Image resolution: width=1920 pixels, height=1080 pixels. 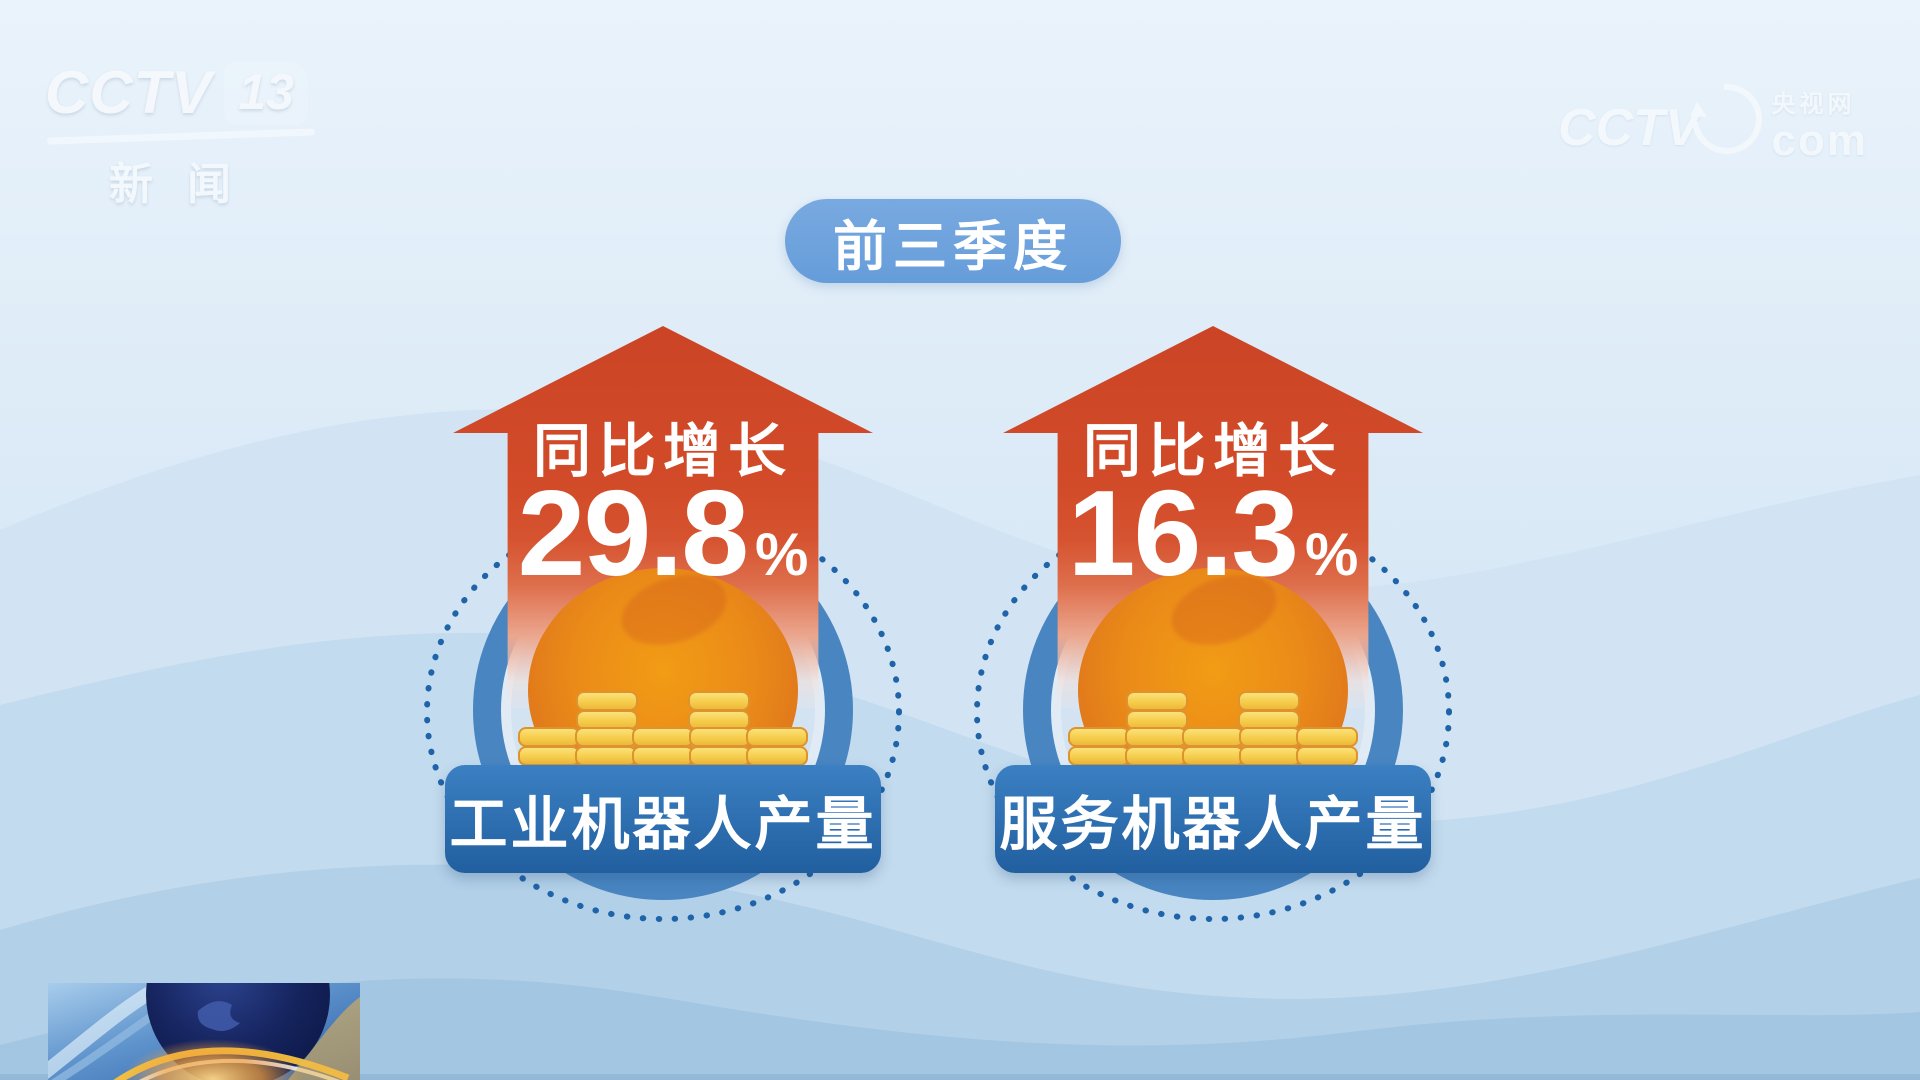 I want to click on logo-underline, so click(x=181, y=136).